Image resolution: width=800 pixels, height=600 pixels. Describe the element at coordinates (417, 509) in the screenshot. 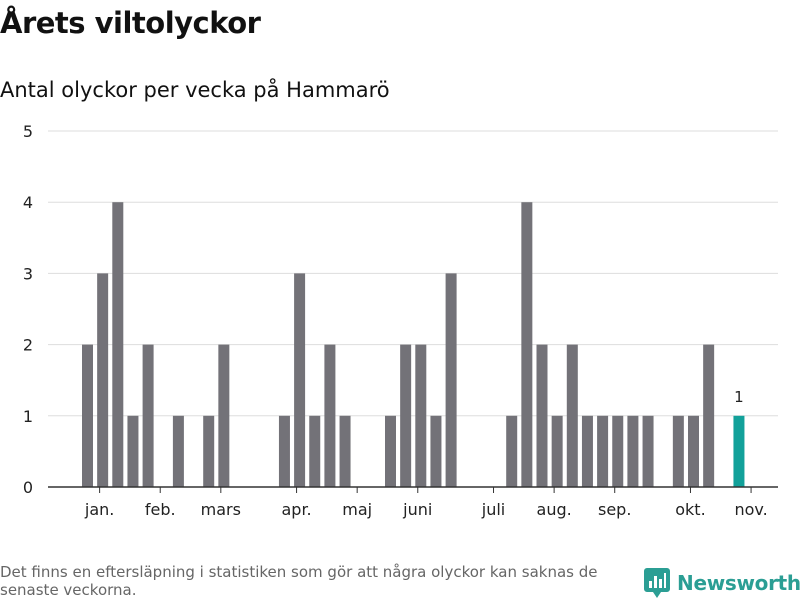

I see `x-tick-label: juni` at that location.